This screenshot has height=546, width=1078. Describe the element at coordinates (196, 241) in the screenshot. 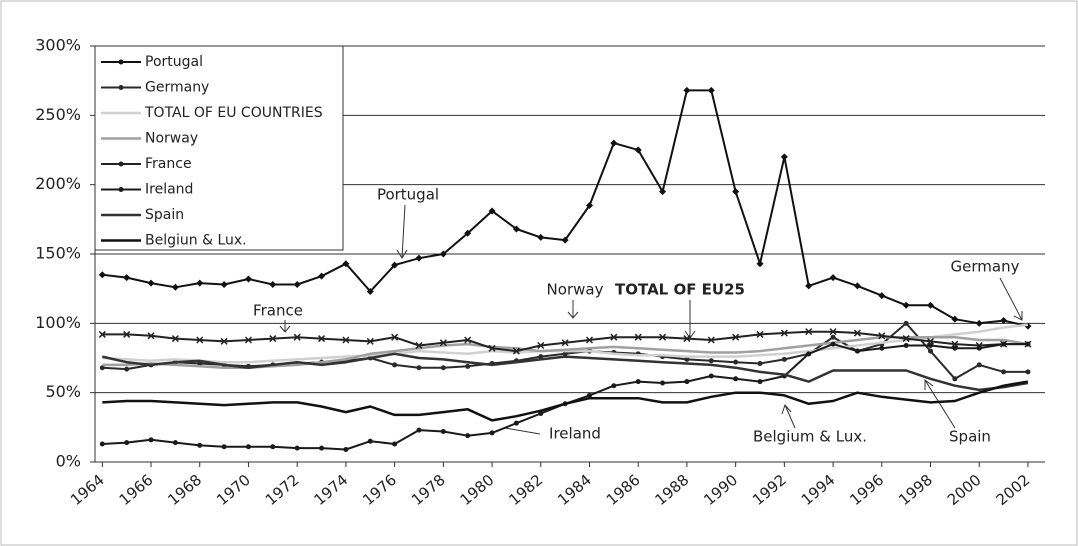

I see `legend-label: Belgiun & Lux.` at that location.